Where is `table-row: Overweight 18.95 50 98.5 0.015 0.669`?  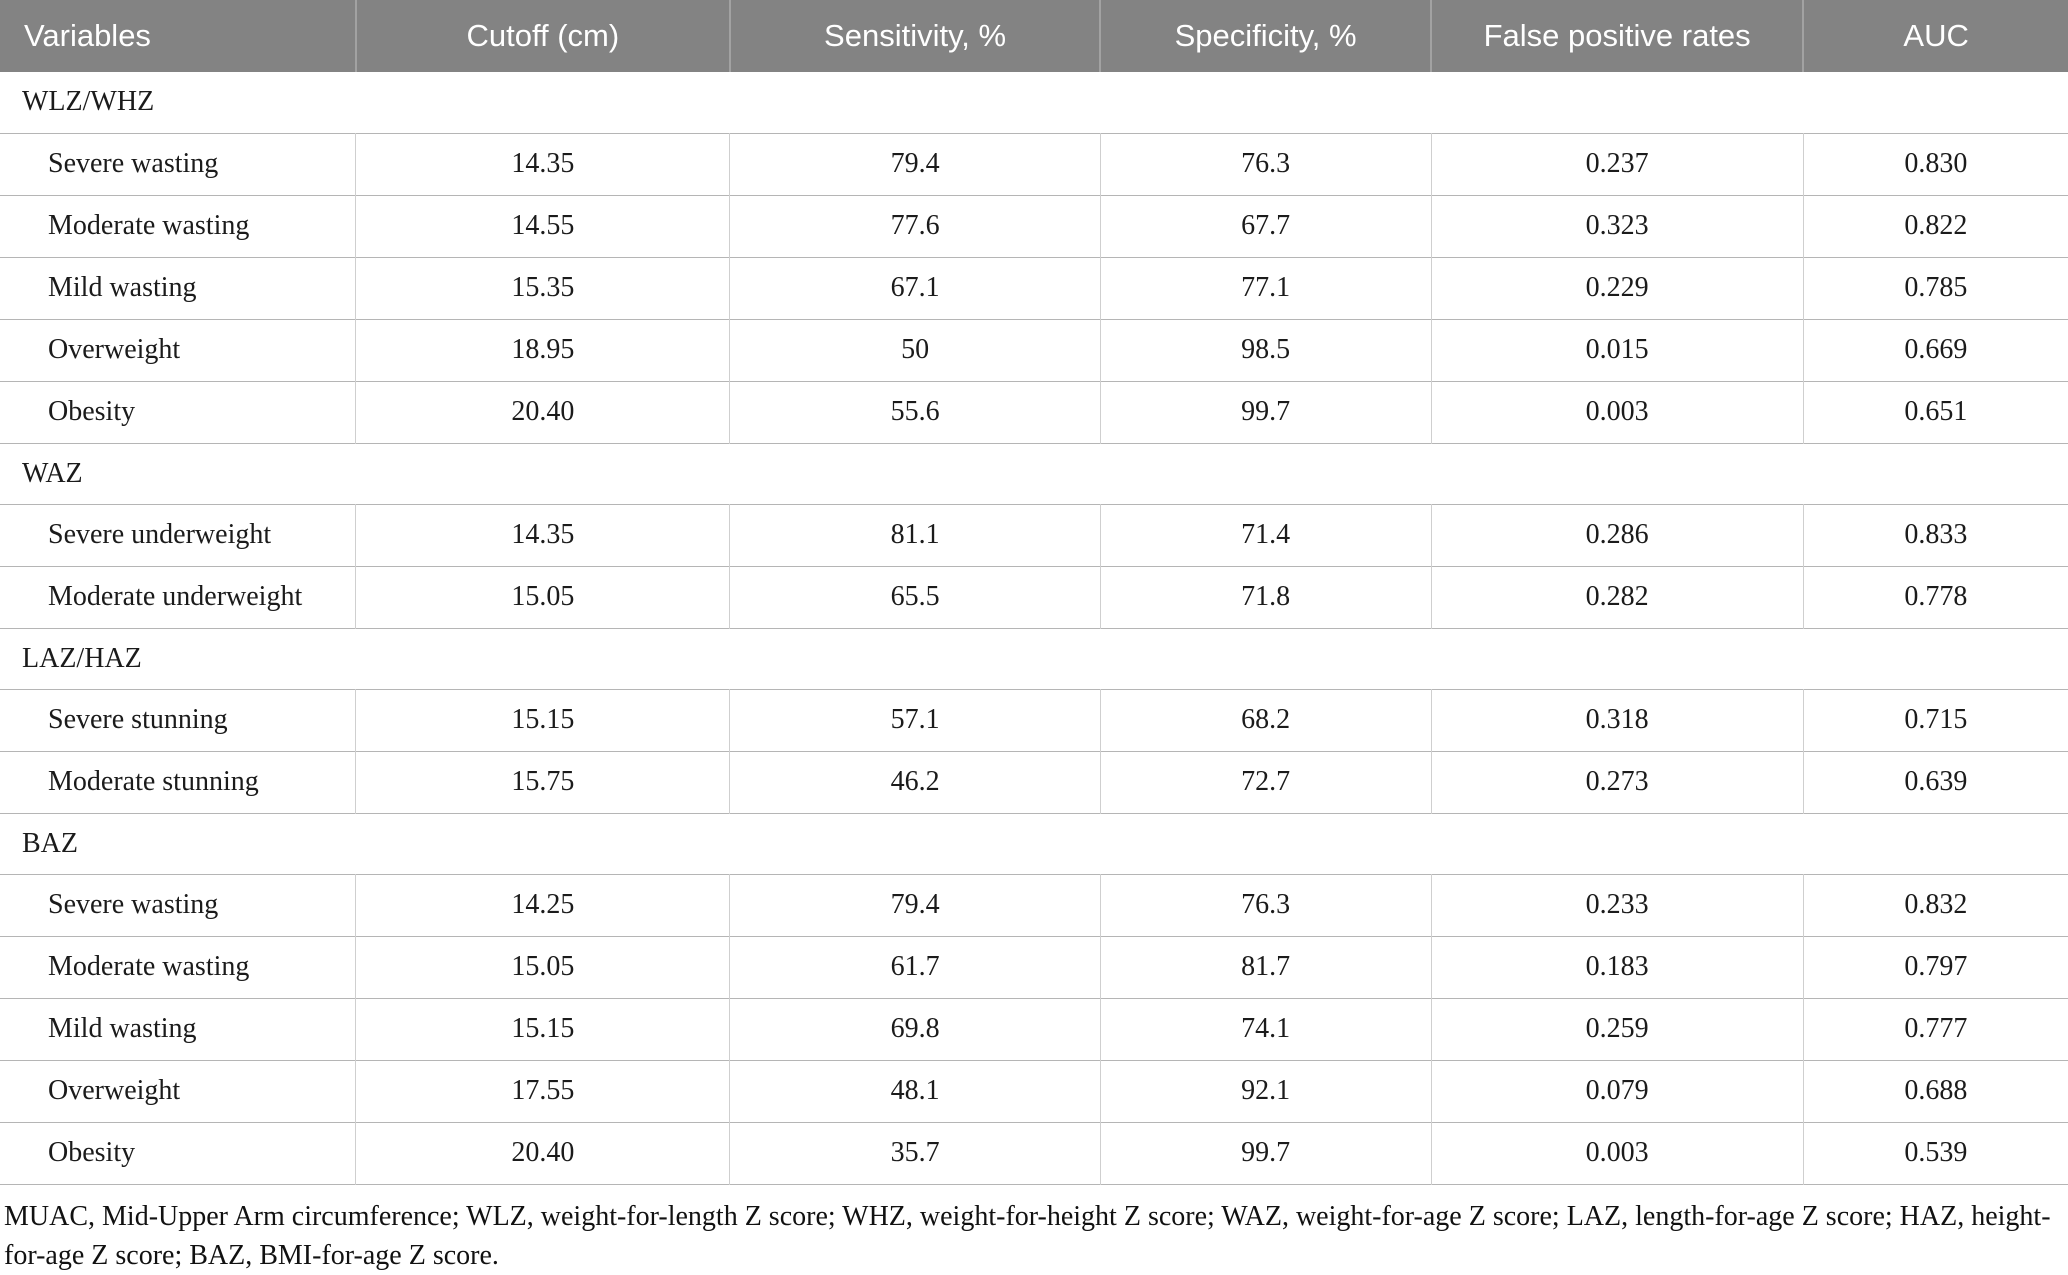
table-row: Overweight 18.95 50 98.5 0.015 0.669 is located at coordinates (1034, 350).